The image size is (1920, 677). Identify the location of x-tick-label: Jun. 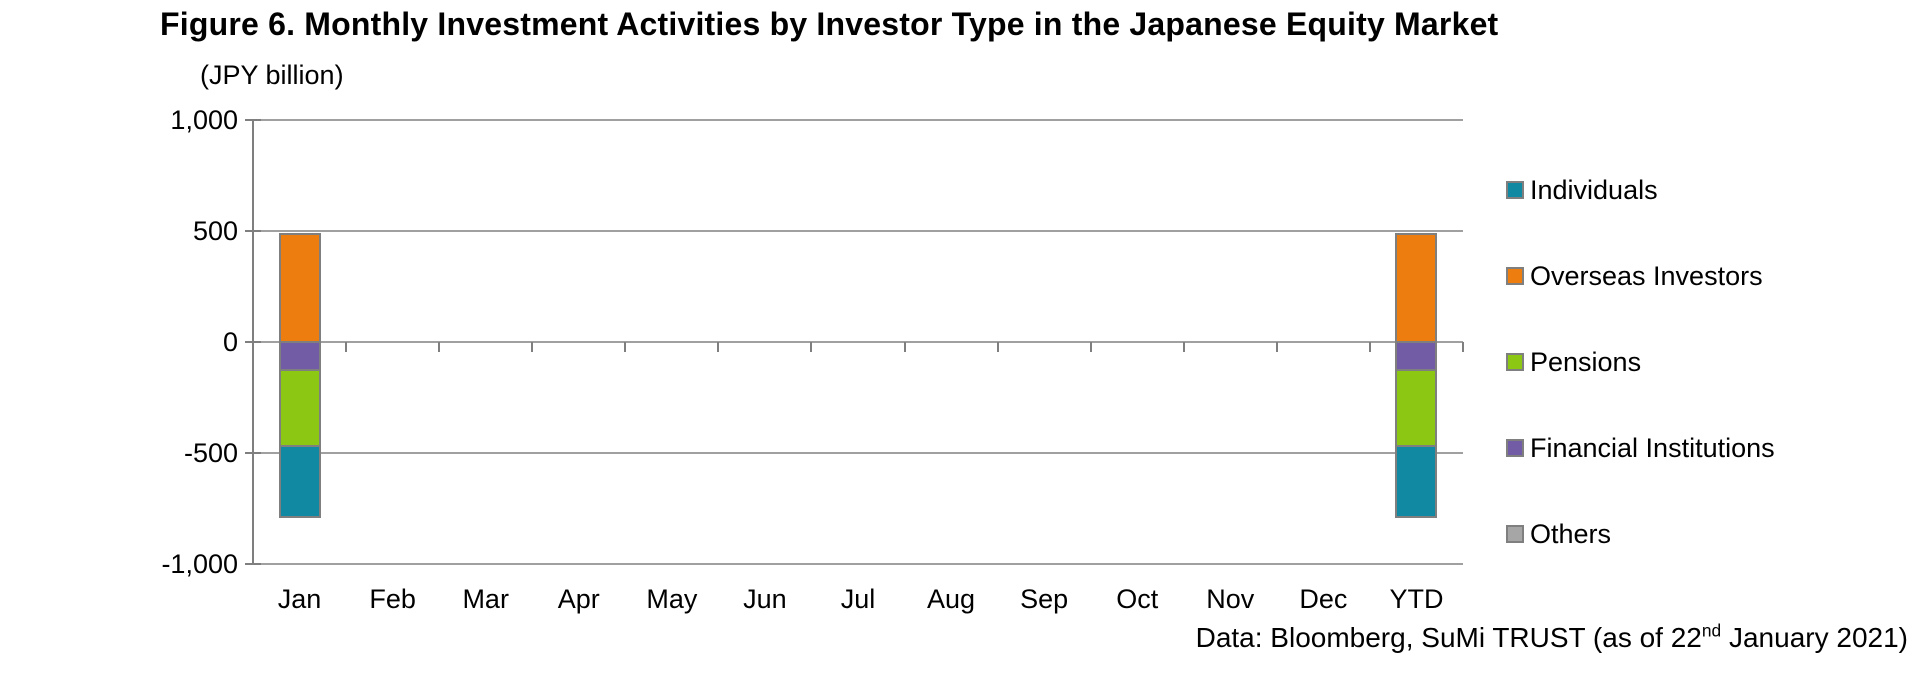
(765, 599).